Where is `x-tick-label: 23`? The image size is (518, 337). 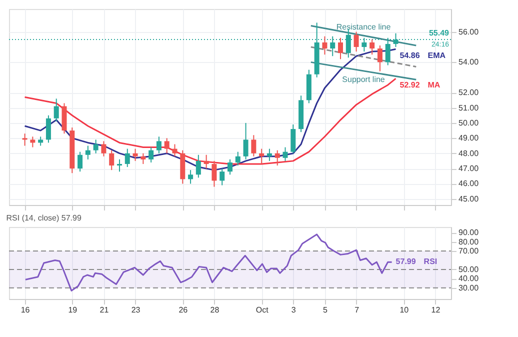 x-tick-label: 23 is located at coordinates (136, 310).